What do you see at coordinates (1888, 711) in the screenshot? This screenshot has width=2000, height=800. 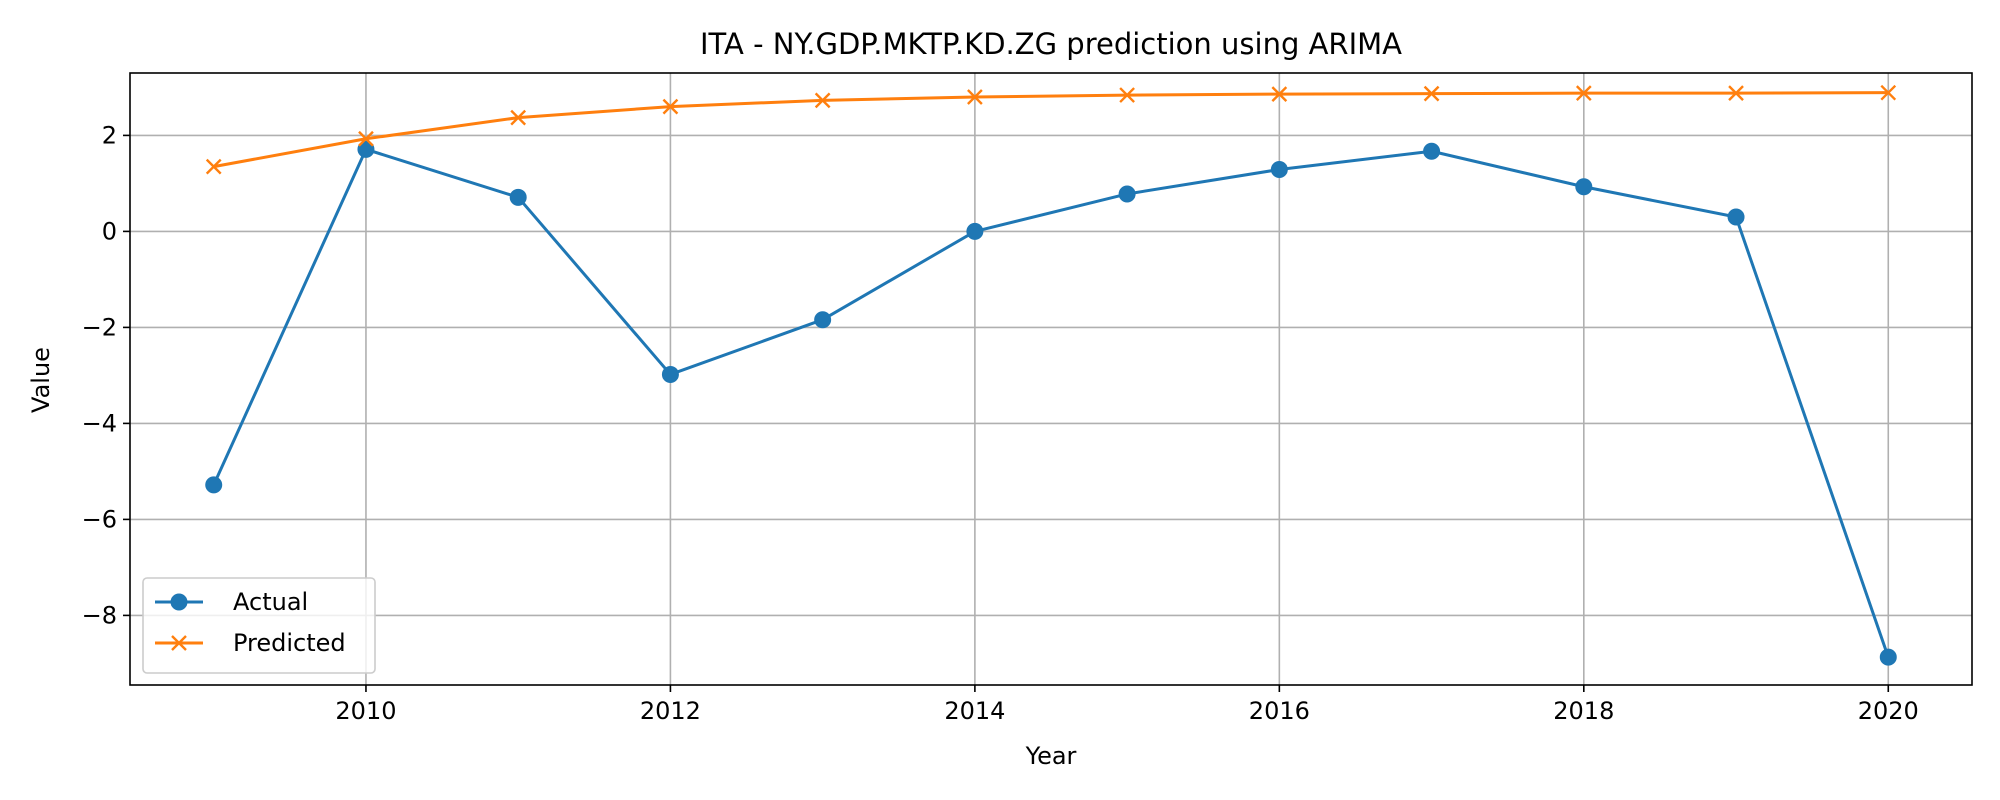 I see `x-tick-label: 2020` at bounding box center [1888, 711].